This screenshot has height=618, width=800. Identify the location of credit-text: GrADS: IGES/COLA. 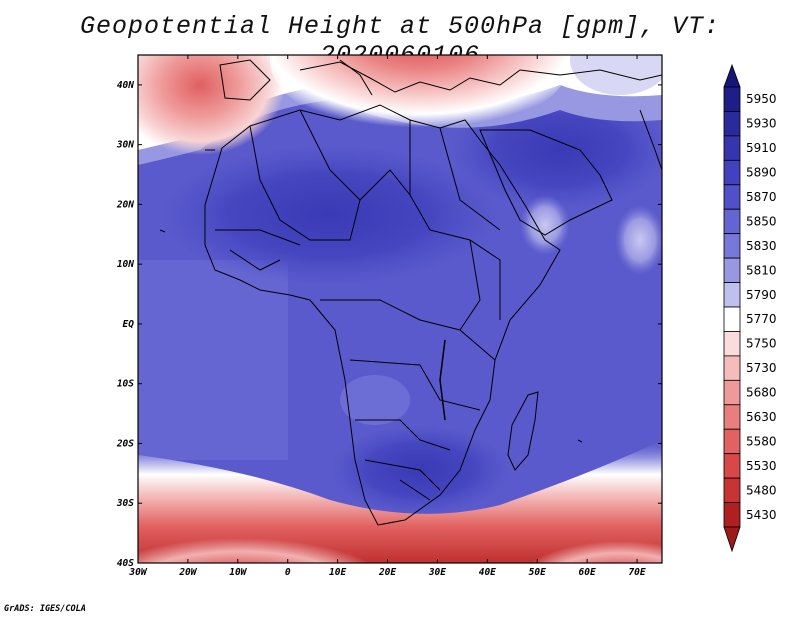
(45, 609).